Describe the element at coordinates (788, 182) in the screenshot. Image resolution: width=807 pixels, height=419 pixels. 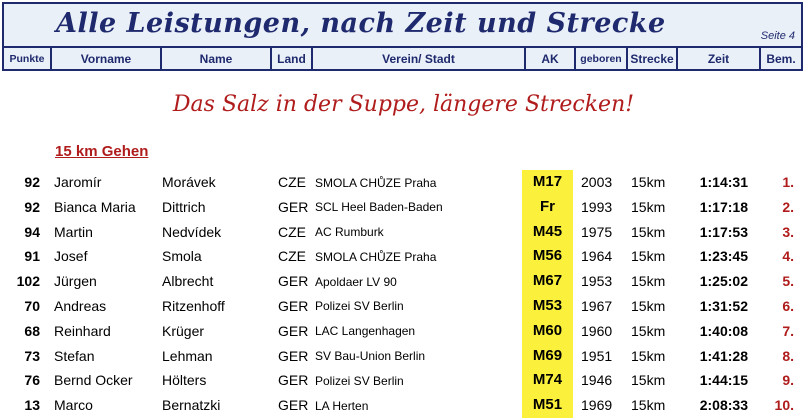
I see `rank-cell: 1.` at that location.